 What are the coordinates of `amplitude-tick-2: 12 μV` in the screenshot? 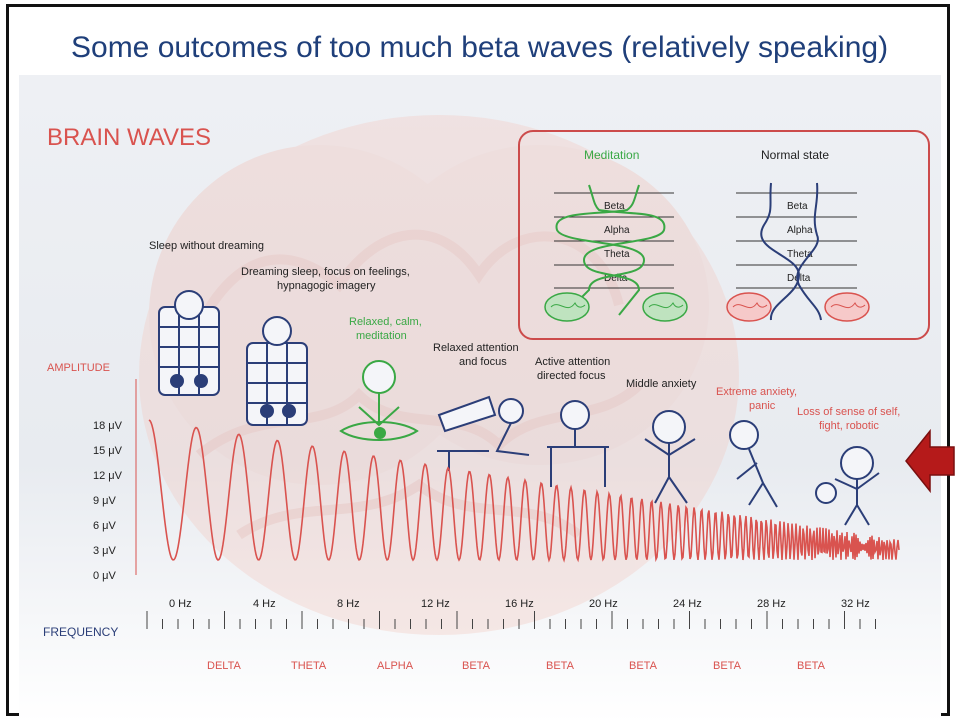 It's located at (108, 476).